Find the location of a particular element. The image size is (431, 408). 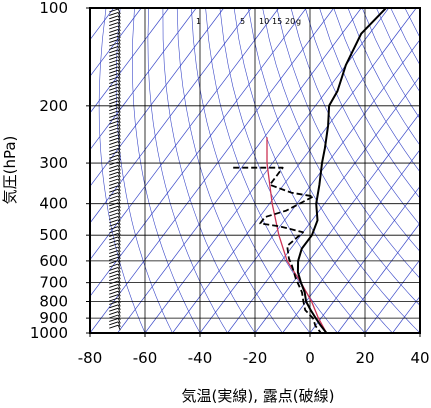

mix-label-5: 5 is located at coordinates (242, 21).